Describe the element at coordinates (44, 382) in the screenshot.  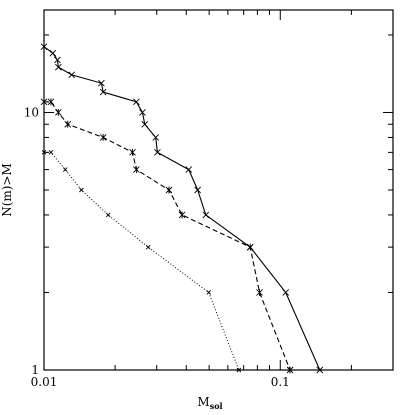
I see `x-tick-label: 0.01` at that location.